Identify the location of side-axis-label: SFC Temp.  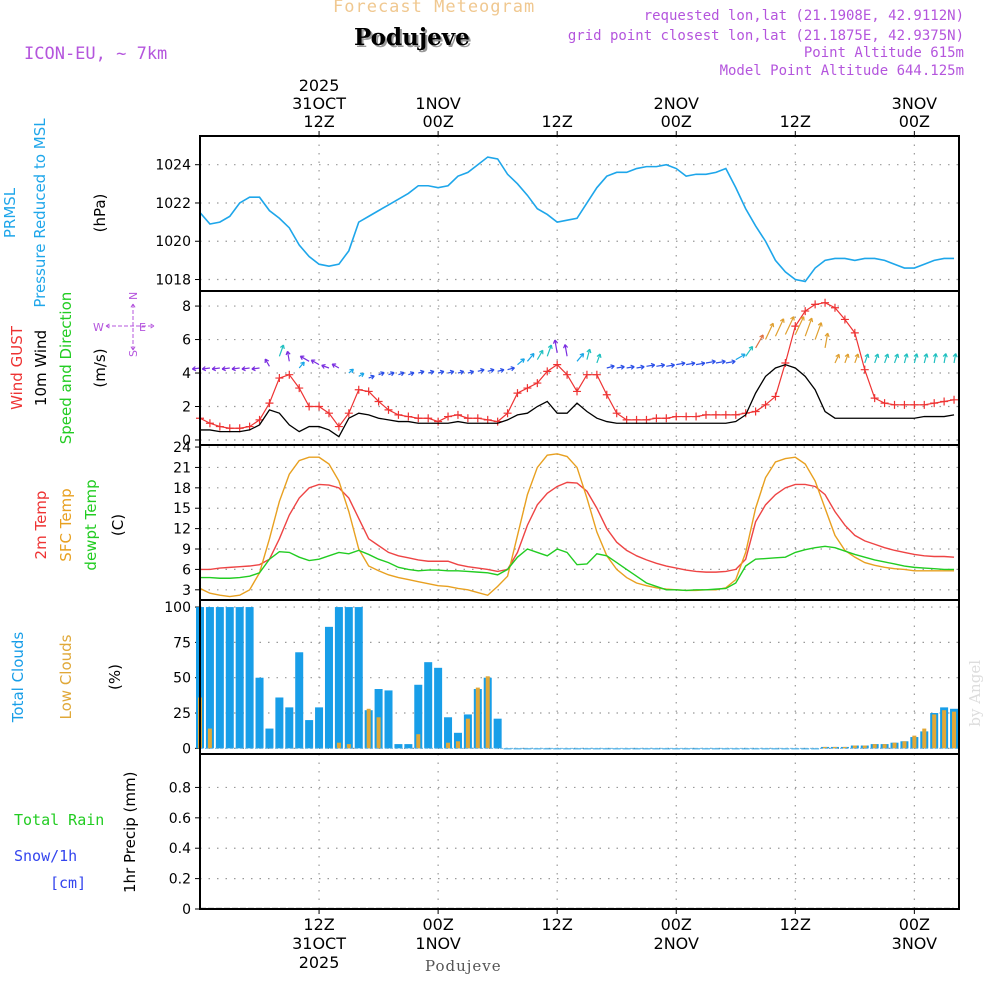
(66, 524).